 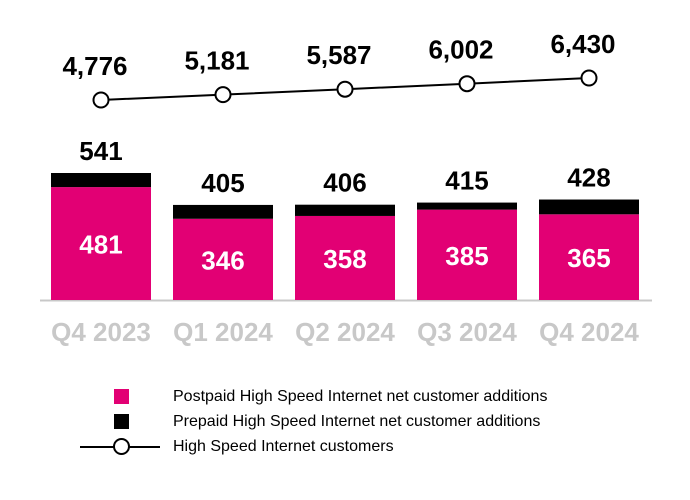 I want to click on line-value-label: 6,002, so click(x=460, y=50).